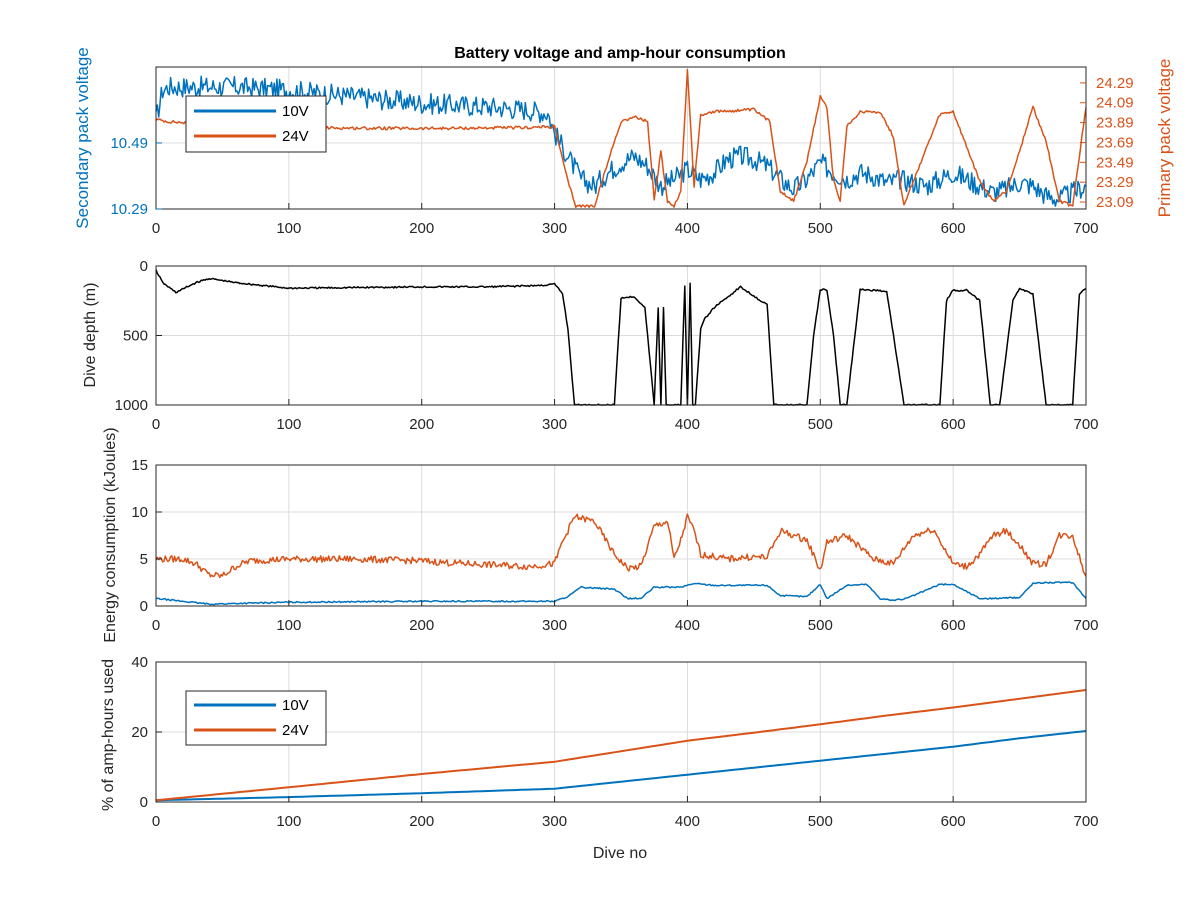 This screenshot has width=1200, height=900. Describe the element at coordinates (90, 335) in the screenshot. I see `y-axis-label-depth: Dive depth (m)` at that location.